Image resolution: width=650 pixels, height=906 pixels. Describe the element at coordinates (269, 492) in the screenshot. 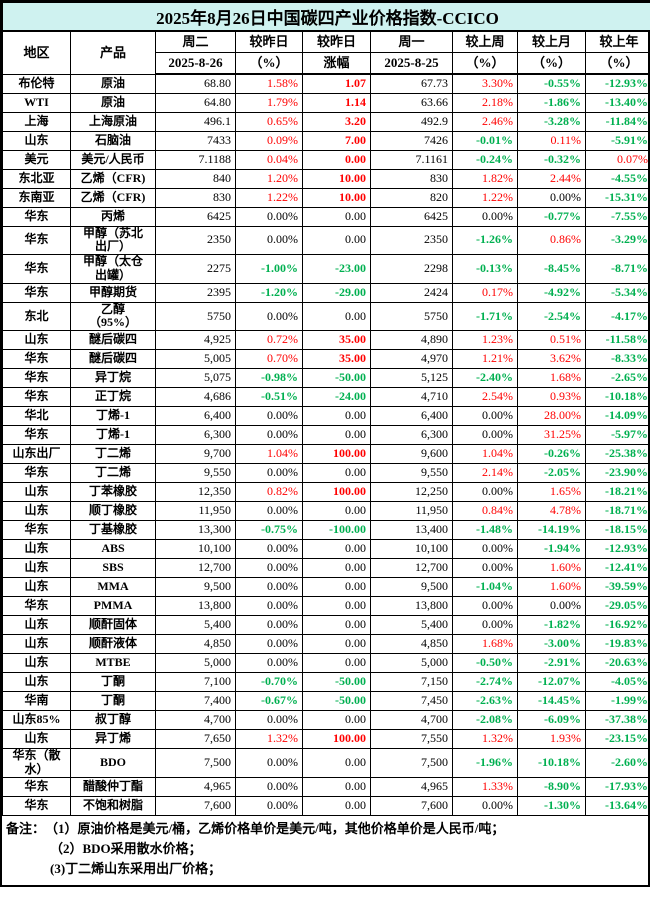

I see `value-cell: 0.82%` at that location.